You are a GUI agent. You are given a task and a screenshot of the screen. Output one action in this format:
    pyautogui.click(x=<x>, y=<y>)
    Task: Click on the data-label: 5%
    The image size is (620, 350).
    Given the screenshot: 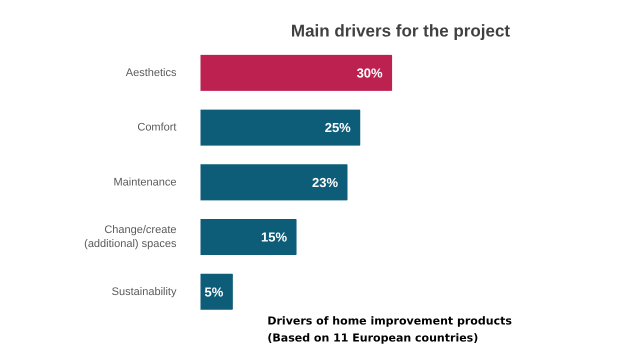 What is the action you would take?
    pyautogui.click(x=214, y=292)
    